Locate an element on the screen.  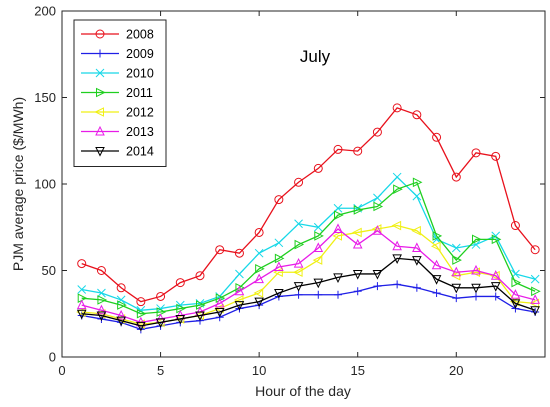
series-line is located at coordinates (308, 292).